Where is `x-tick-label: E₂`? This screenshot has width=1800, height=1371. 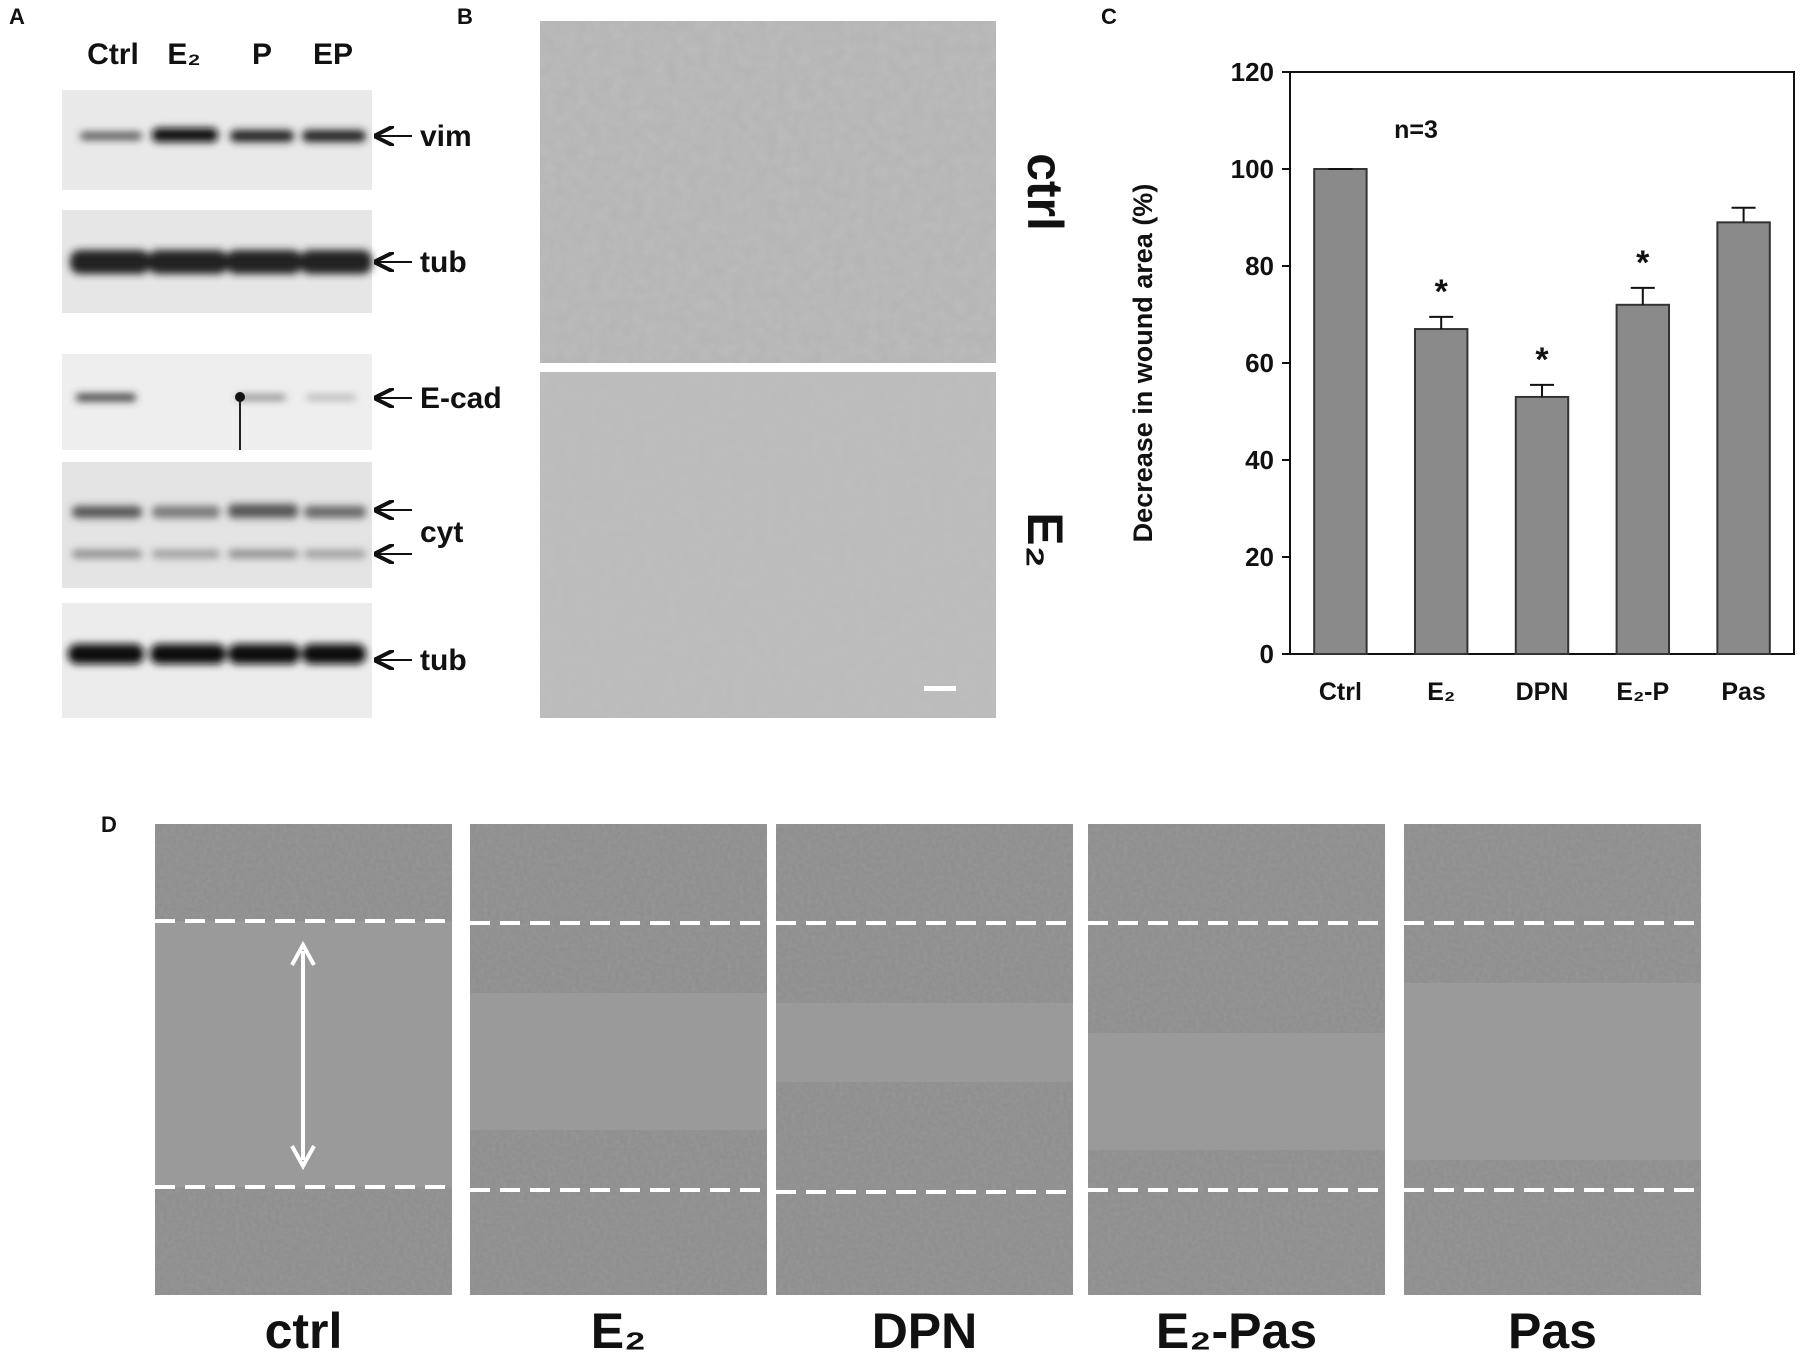 x-tick-label: E₂ is located at coordinates (1441, 692).